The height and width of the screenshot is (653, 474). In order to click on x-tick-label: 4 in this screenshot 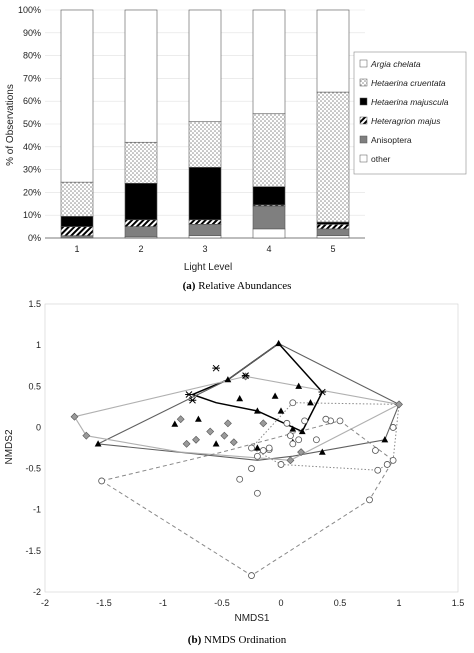, I will do `click(268, 249)`.